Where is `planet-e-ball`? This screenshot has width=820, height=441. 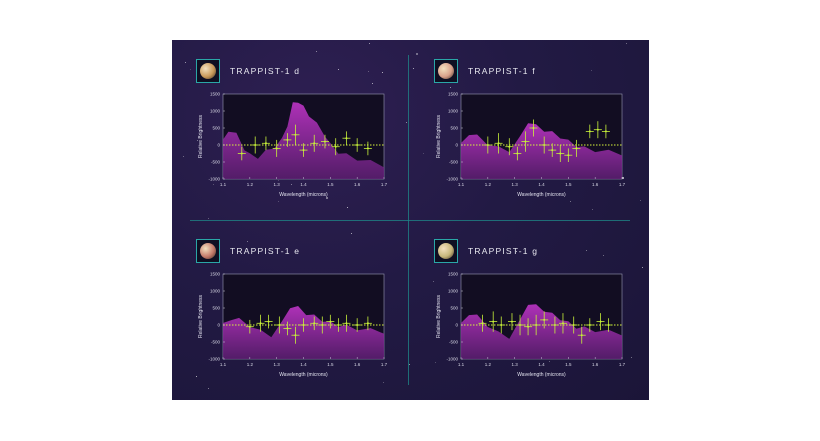
planet-e-ball is located at coordinates (208, 251).